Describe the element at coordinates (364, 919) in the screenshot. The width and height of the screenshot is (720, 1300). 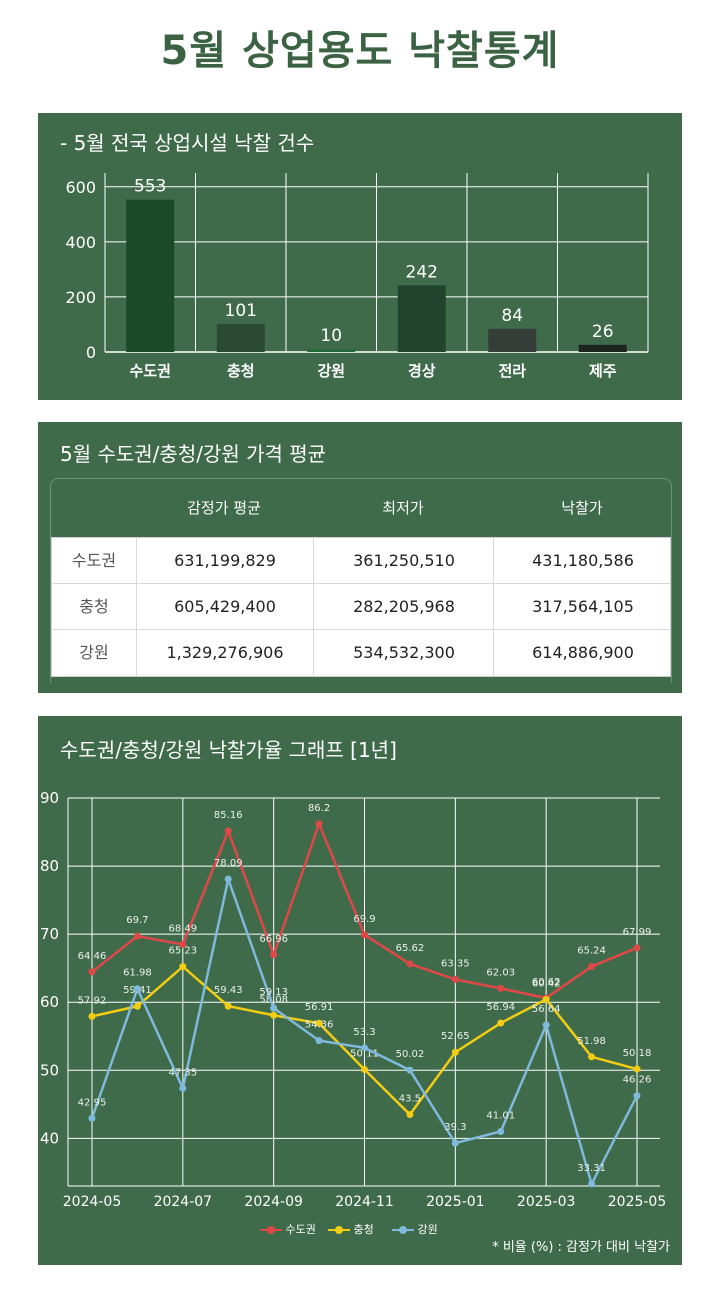
I see `data-label: 69.9` at that location.